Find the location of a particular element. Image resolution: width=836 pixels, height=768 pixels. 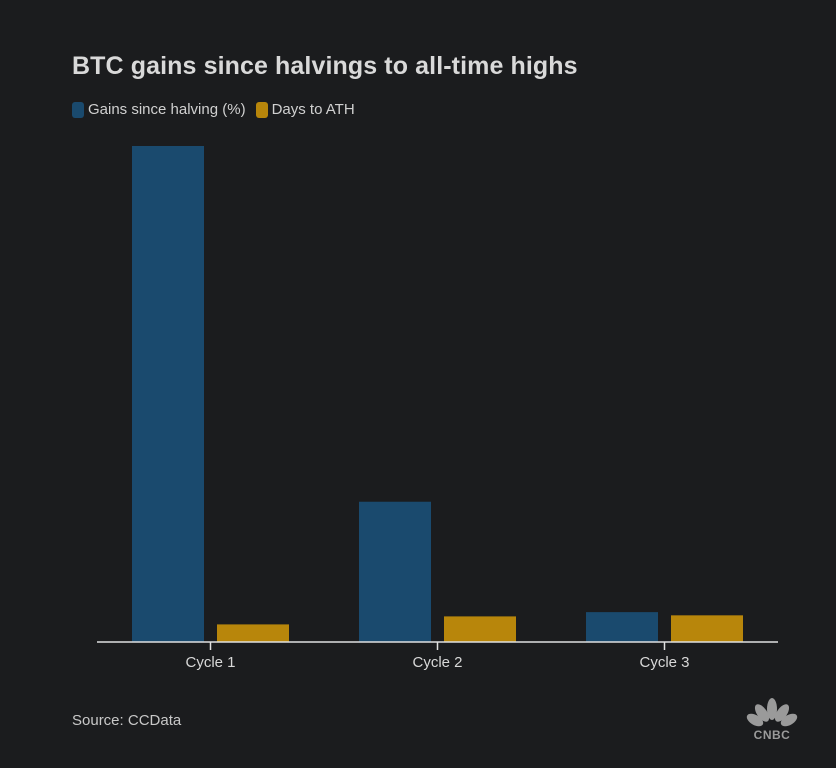

legend: Gains since halving (%) Days to ATH is located at coordinates (218, 109).